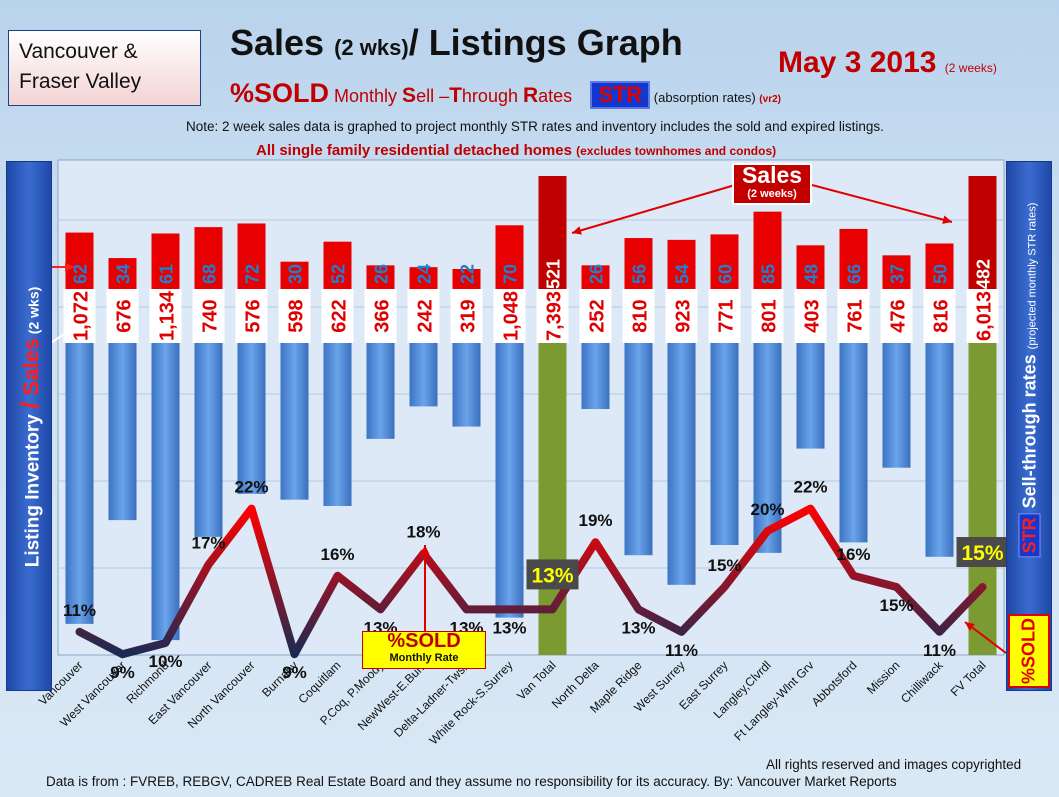 The width and height of the screenshot is (1059, 797). Describe the element at coordinates (433, 96) in the screenshot. I see `subtitle-s-rest: ell –` at that location.